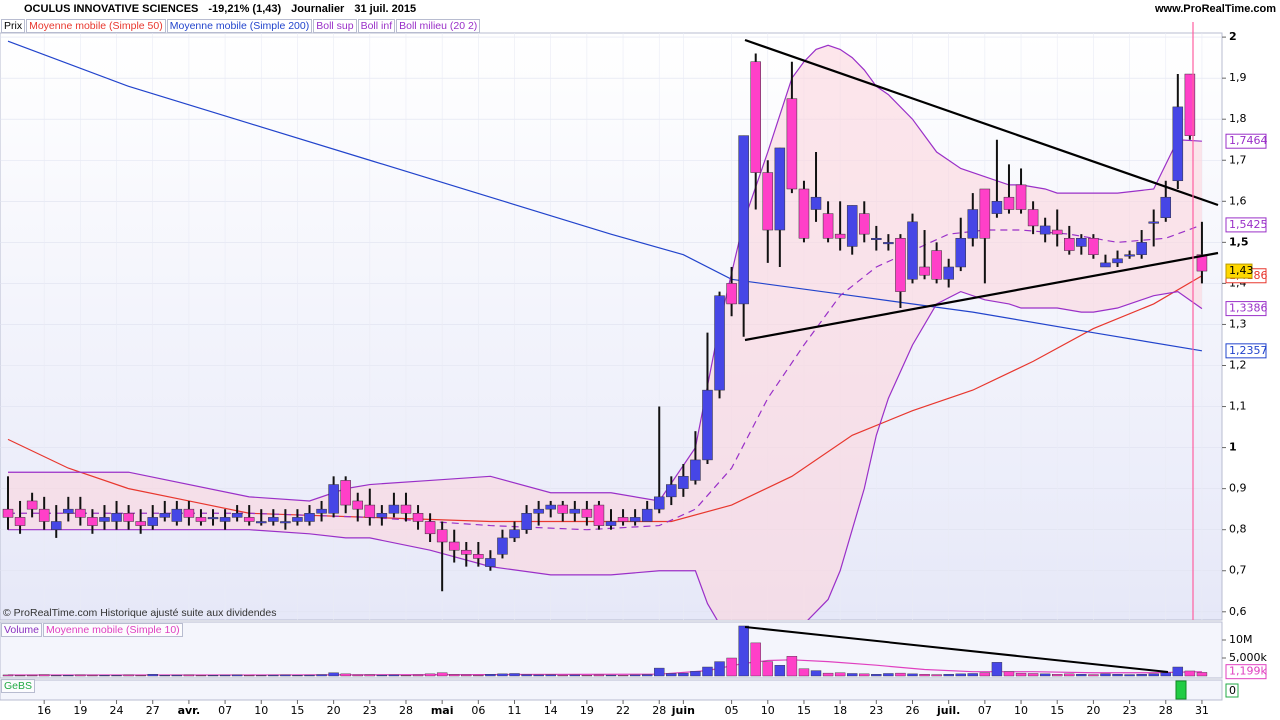  Describe the element at coordinates (18, 686) in the screenshot. I see `legend-entry: GeBS` at that location.